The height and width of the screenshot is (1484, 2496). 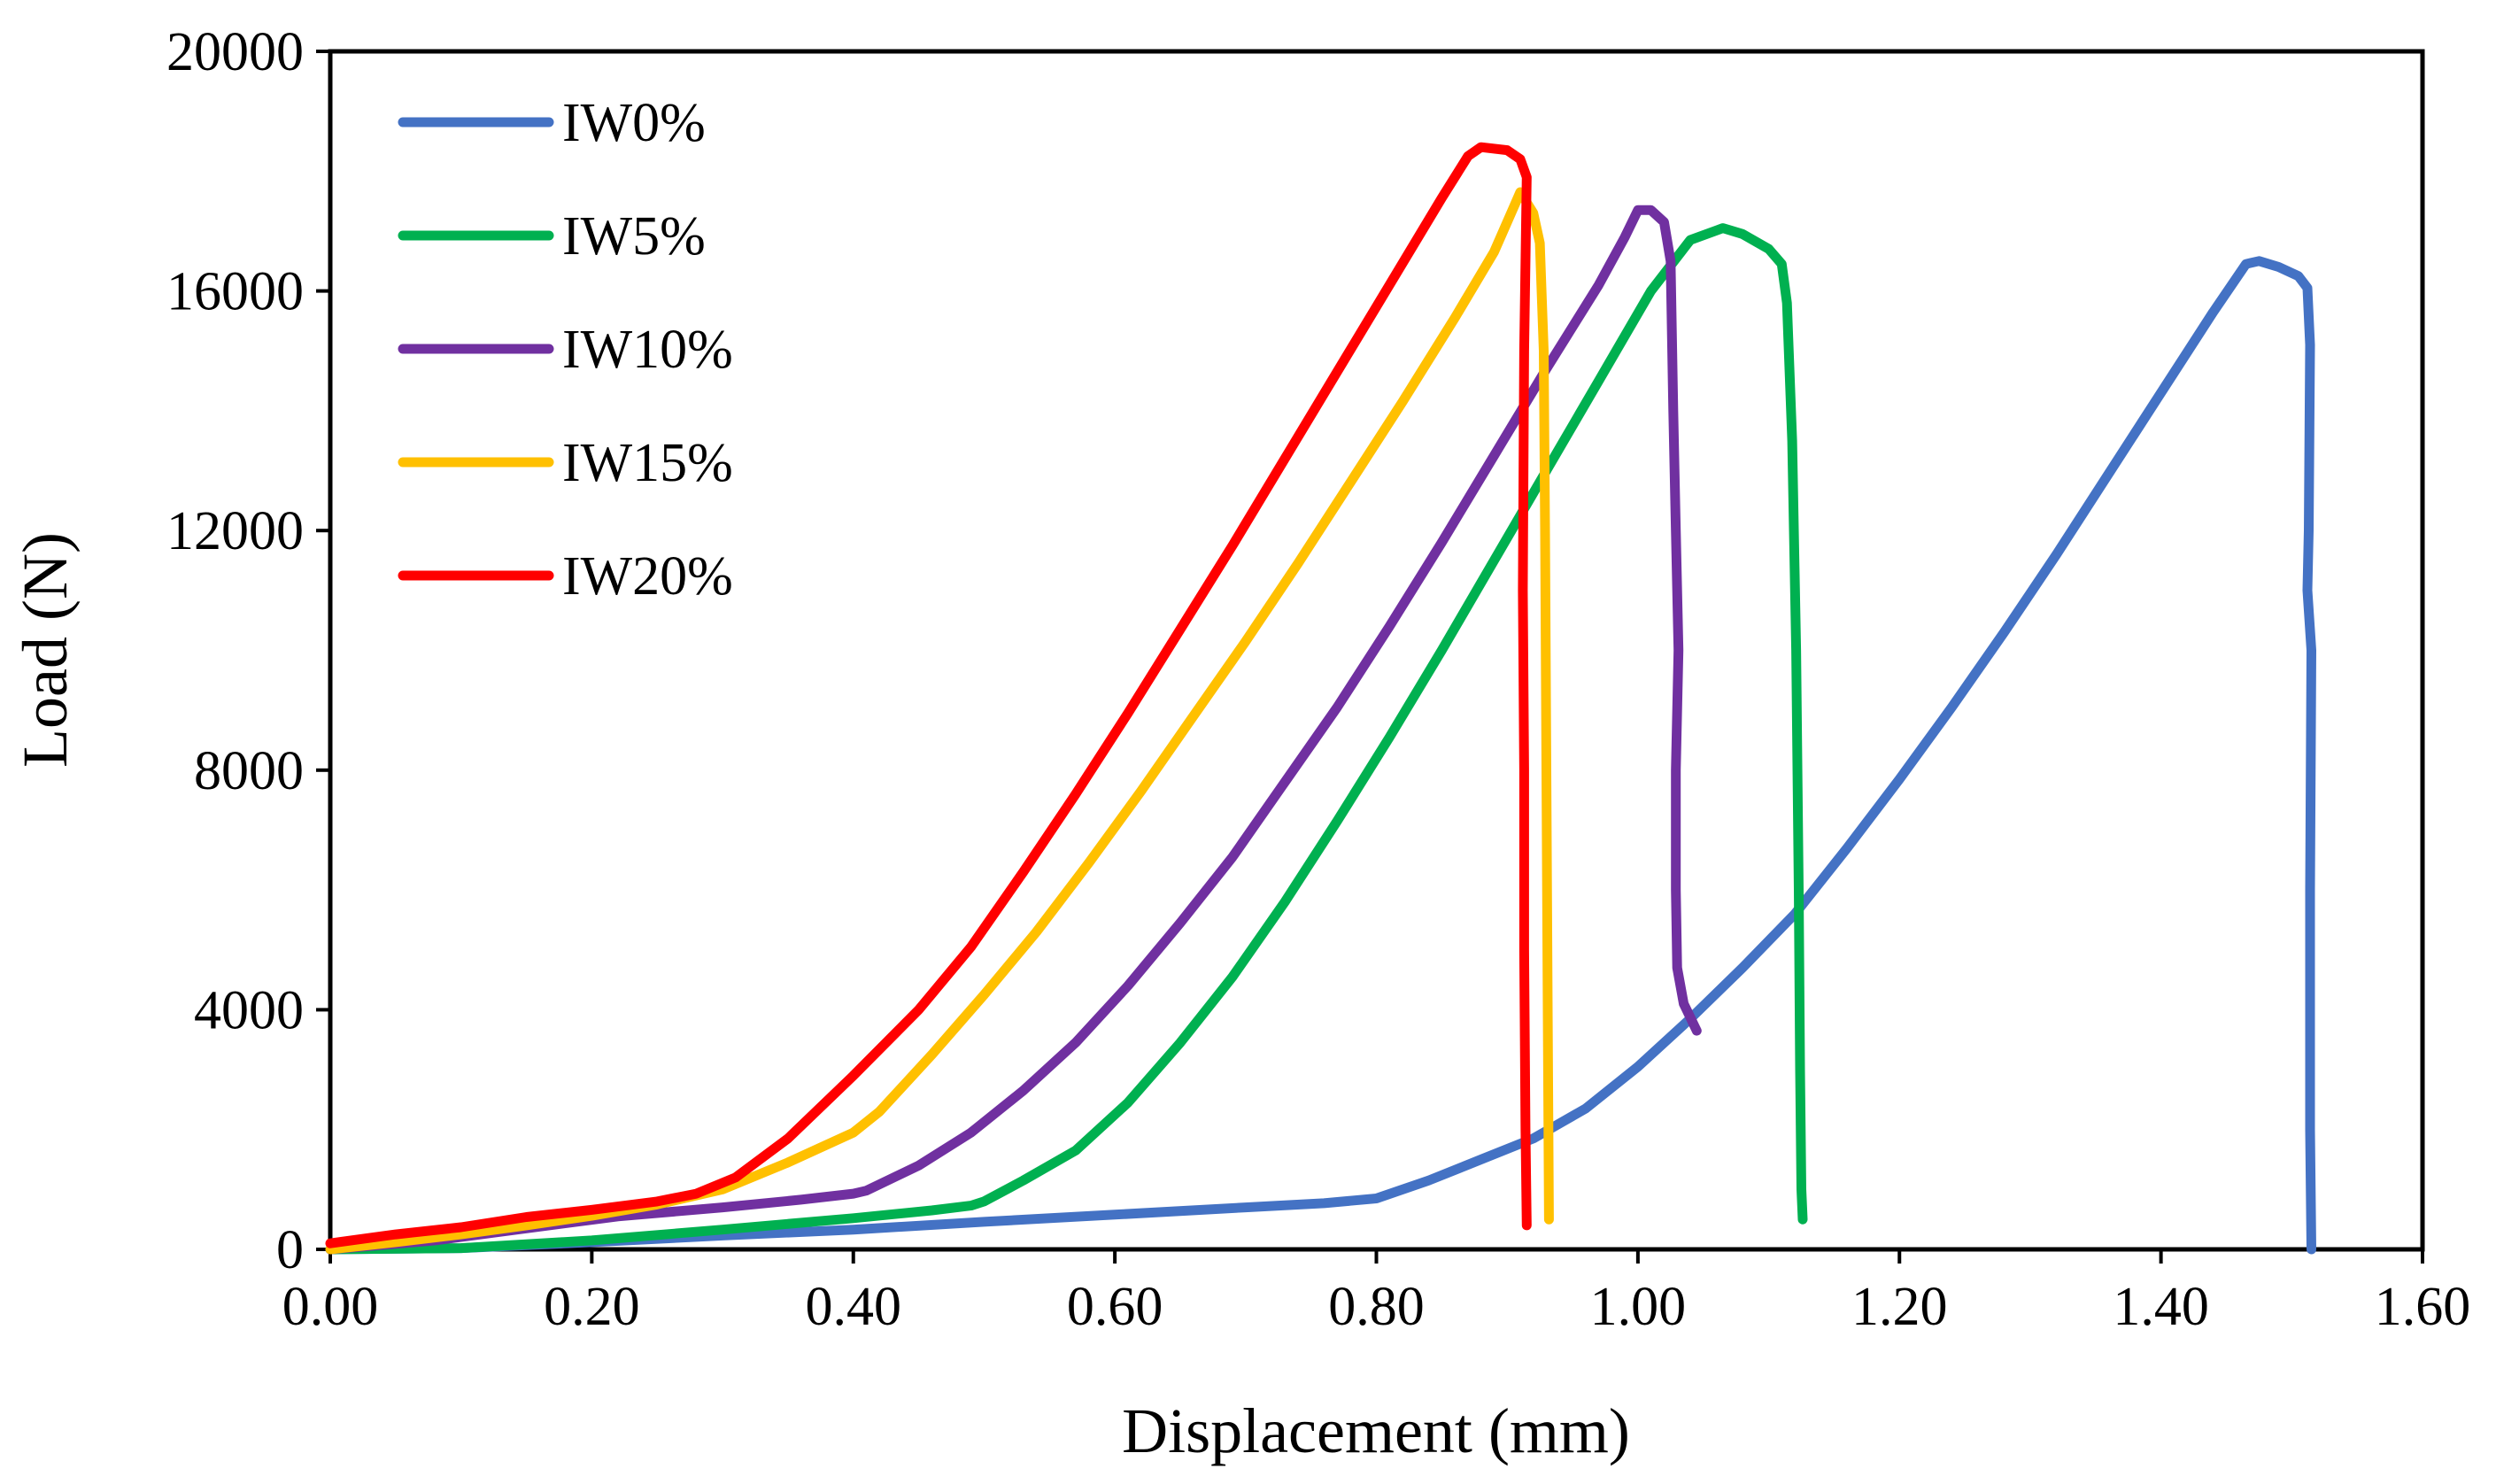 I want to click on y-axis-title: Load (N), so click(x=46, y=650).